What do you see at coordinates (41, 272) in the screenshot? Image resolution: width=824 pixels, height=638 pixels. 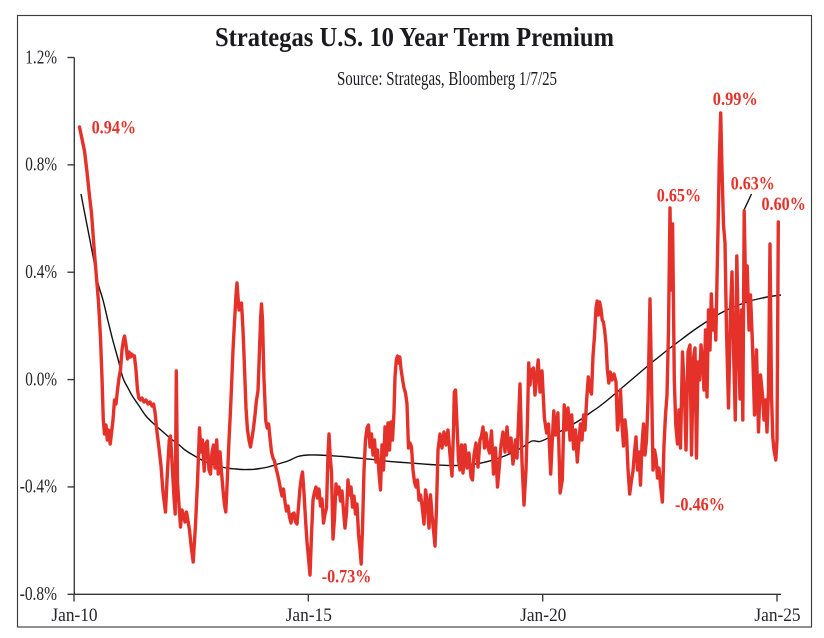 I see `svg-text: 0.4%` at bounding box center [41, 272].